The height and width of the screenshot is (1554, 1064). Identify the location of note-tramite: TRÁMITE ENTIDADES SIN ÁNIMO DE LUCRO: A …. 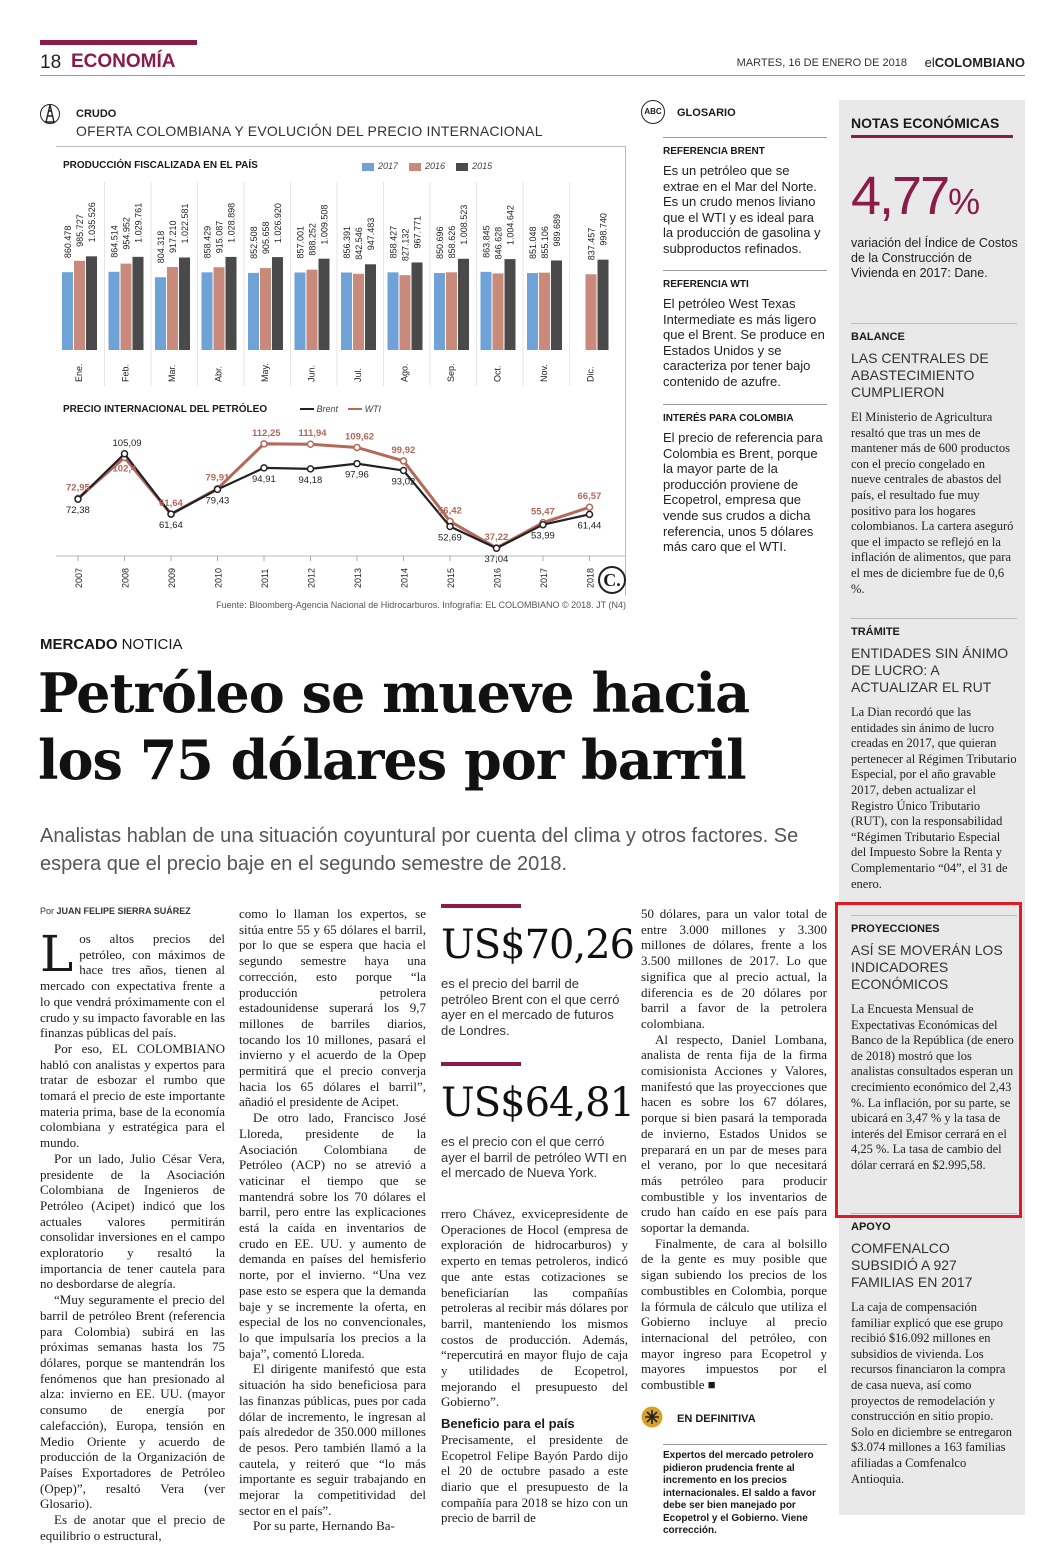
(934, 755).